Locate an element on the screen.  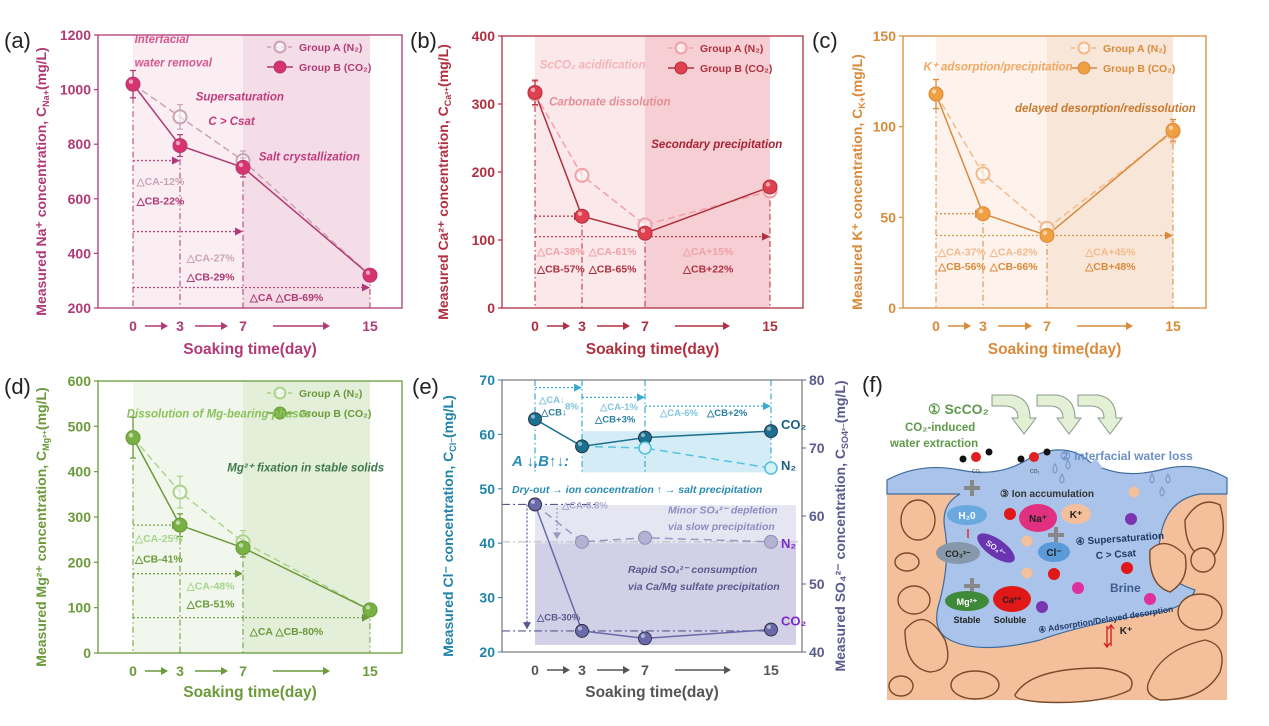
x-tick-label: 0 is located at coordinates (936, 326).